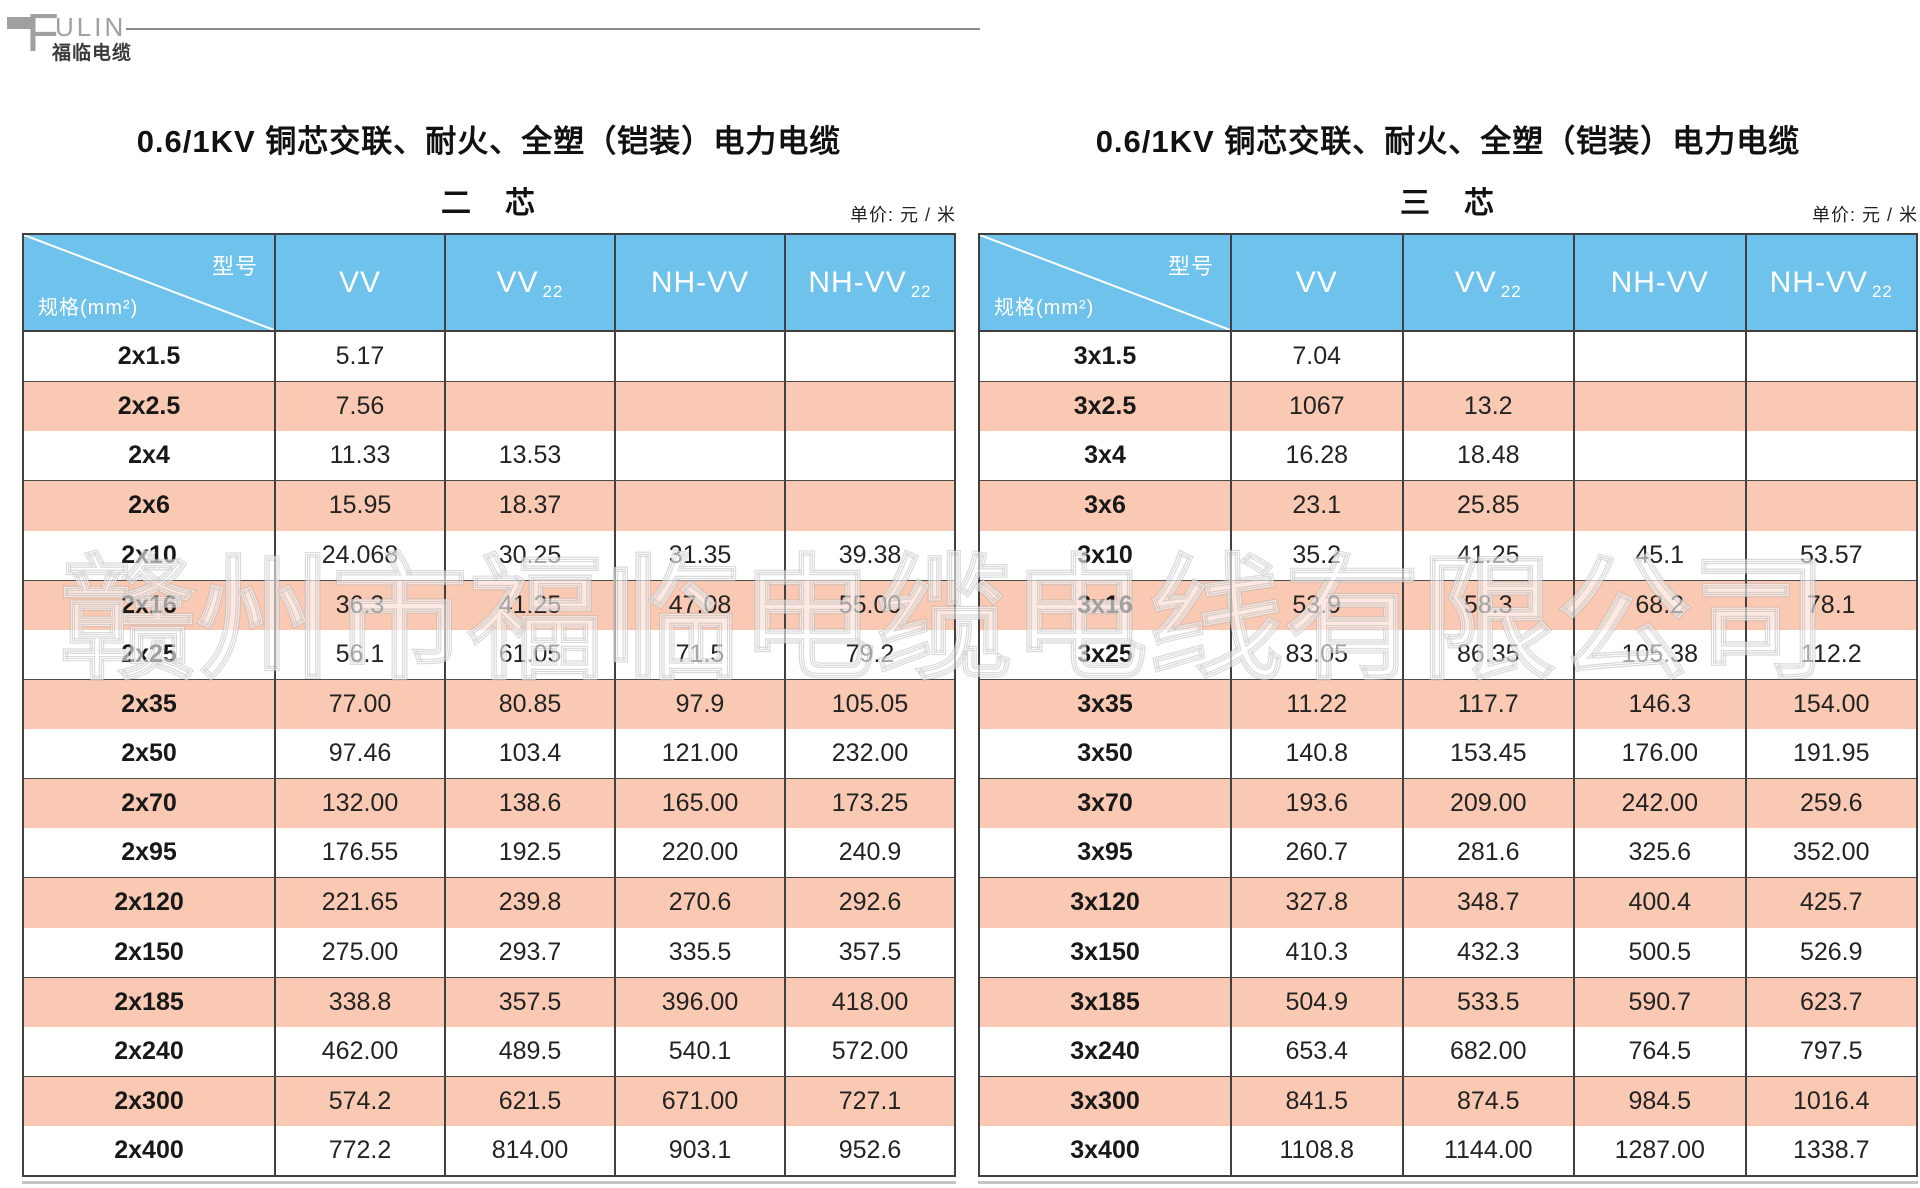 The image size is (1920, 1188). Describe the element at coordinates (489, 555) in the screenshot. I see `table-row: 2x10 24.068 30.25 31.35 39.38` at that location.